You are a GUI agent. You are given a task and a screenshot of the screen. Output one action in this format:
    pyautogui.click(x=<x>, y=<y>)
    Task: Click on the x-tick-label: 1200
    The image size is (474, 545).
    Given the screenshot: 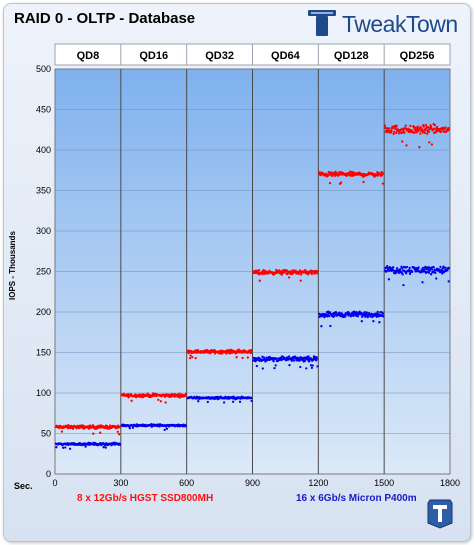 What is the action you would take?
    pyautogui.click(x=318, y=483)
    